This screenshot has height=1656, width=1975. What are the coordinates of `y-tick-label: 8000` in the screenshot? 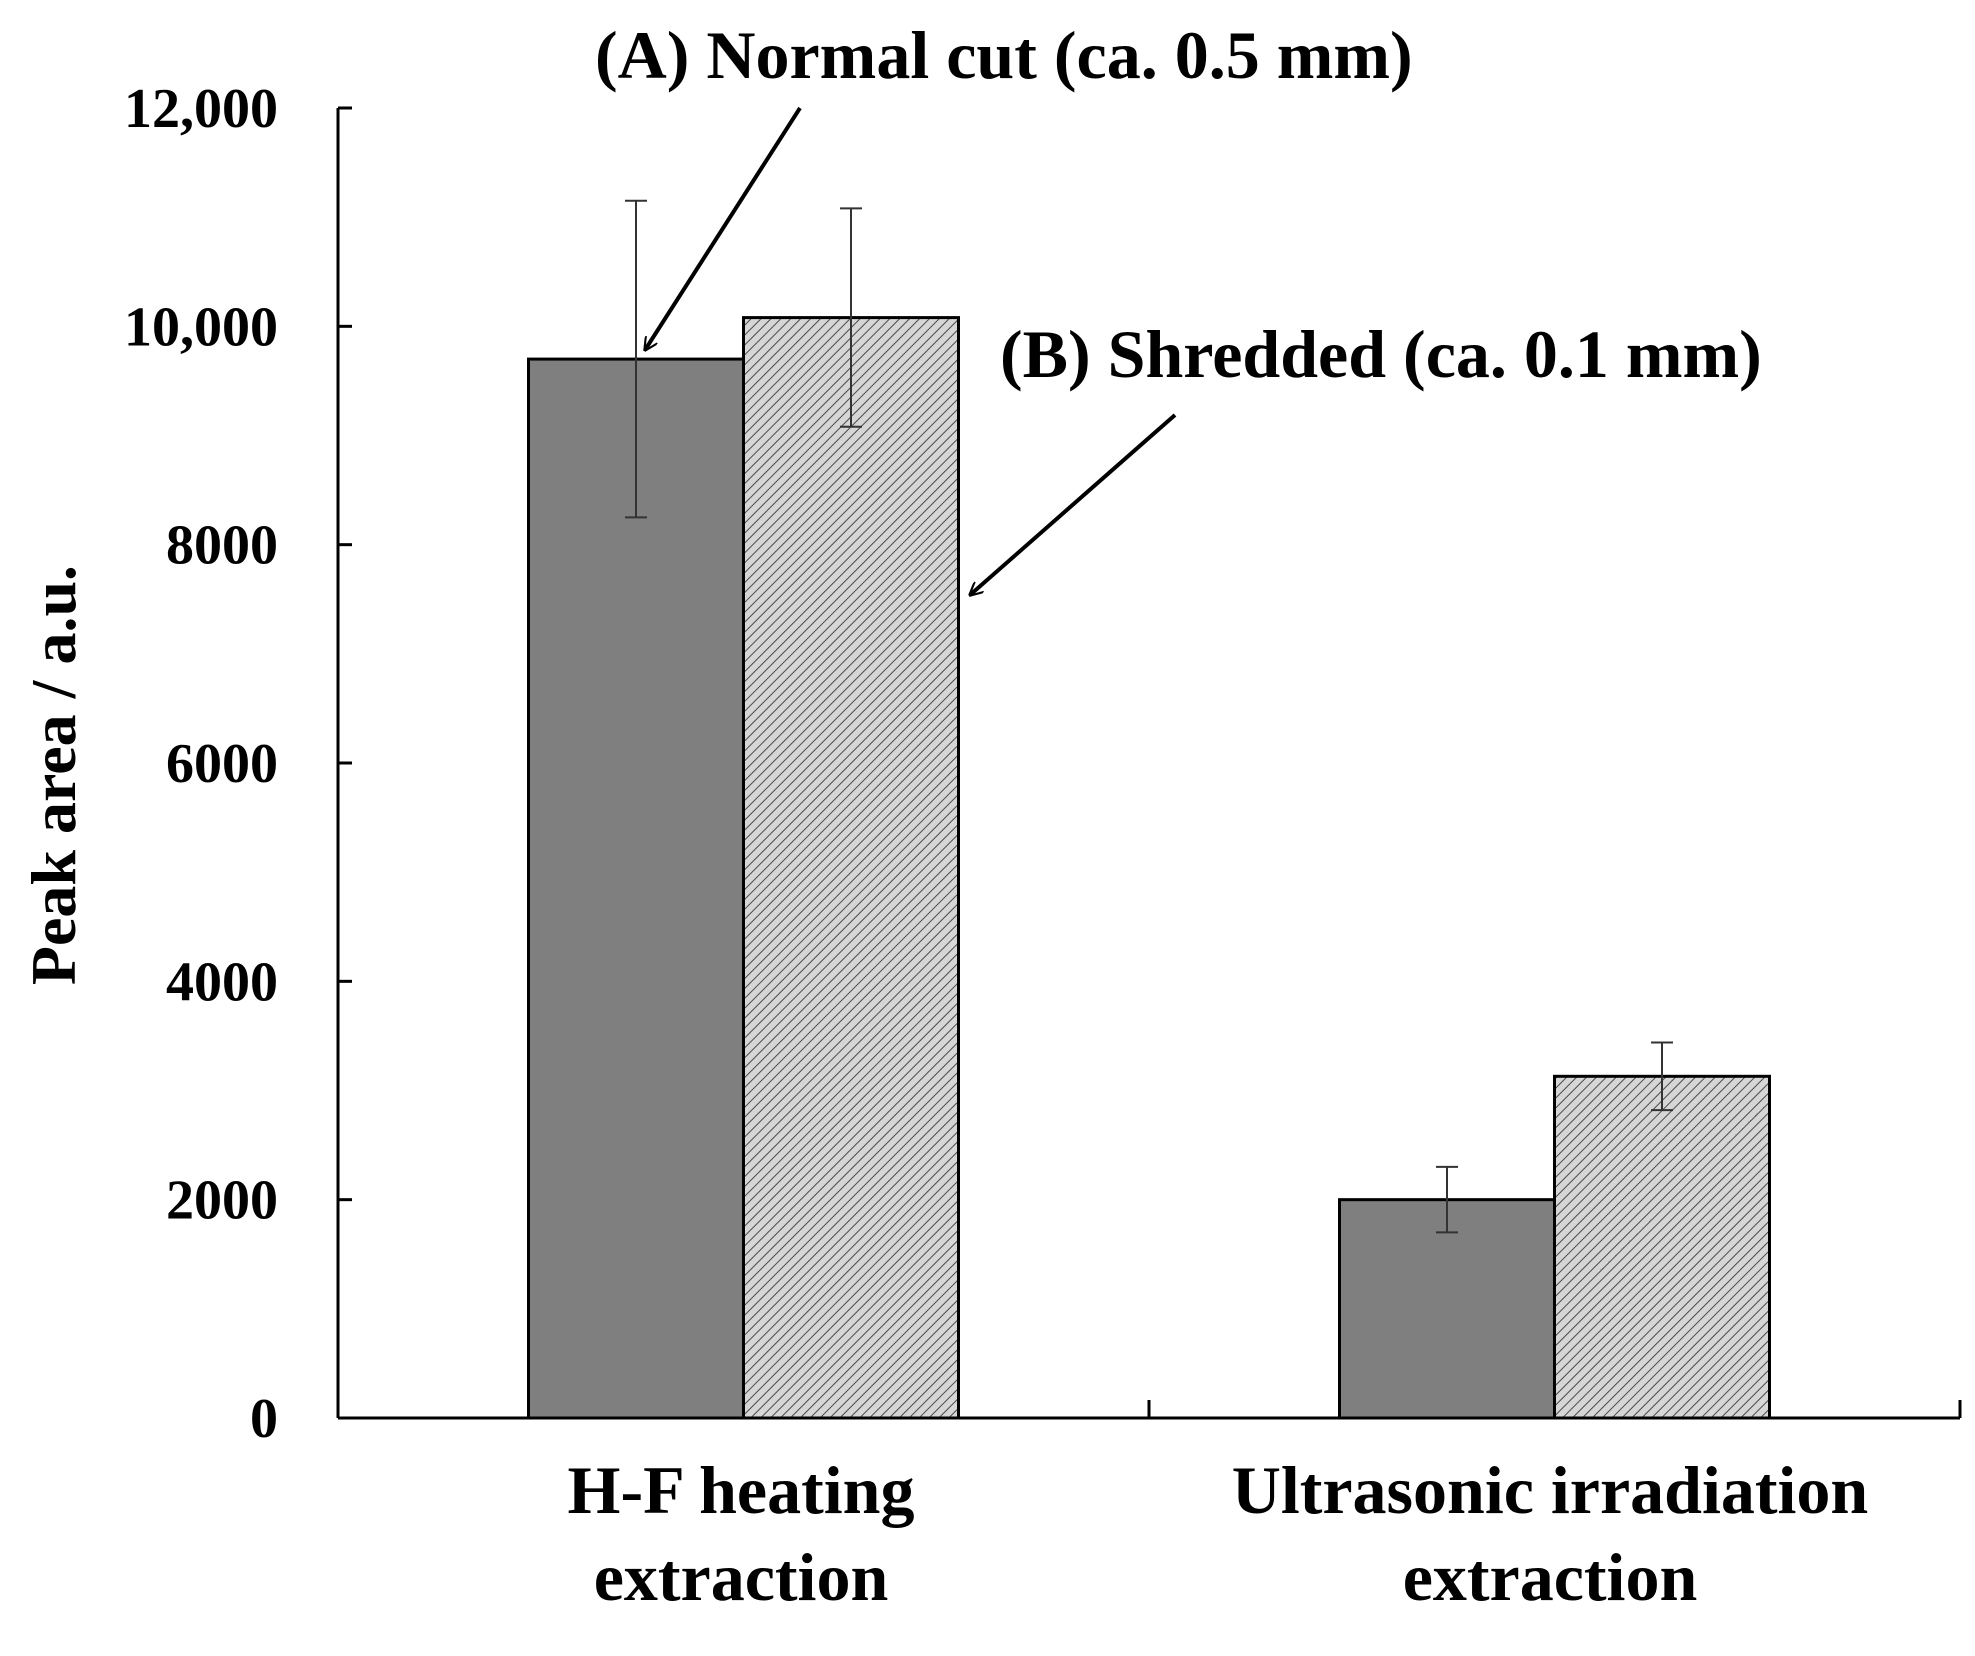 It's located at (222, 546).